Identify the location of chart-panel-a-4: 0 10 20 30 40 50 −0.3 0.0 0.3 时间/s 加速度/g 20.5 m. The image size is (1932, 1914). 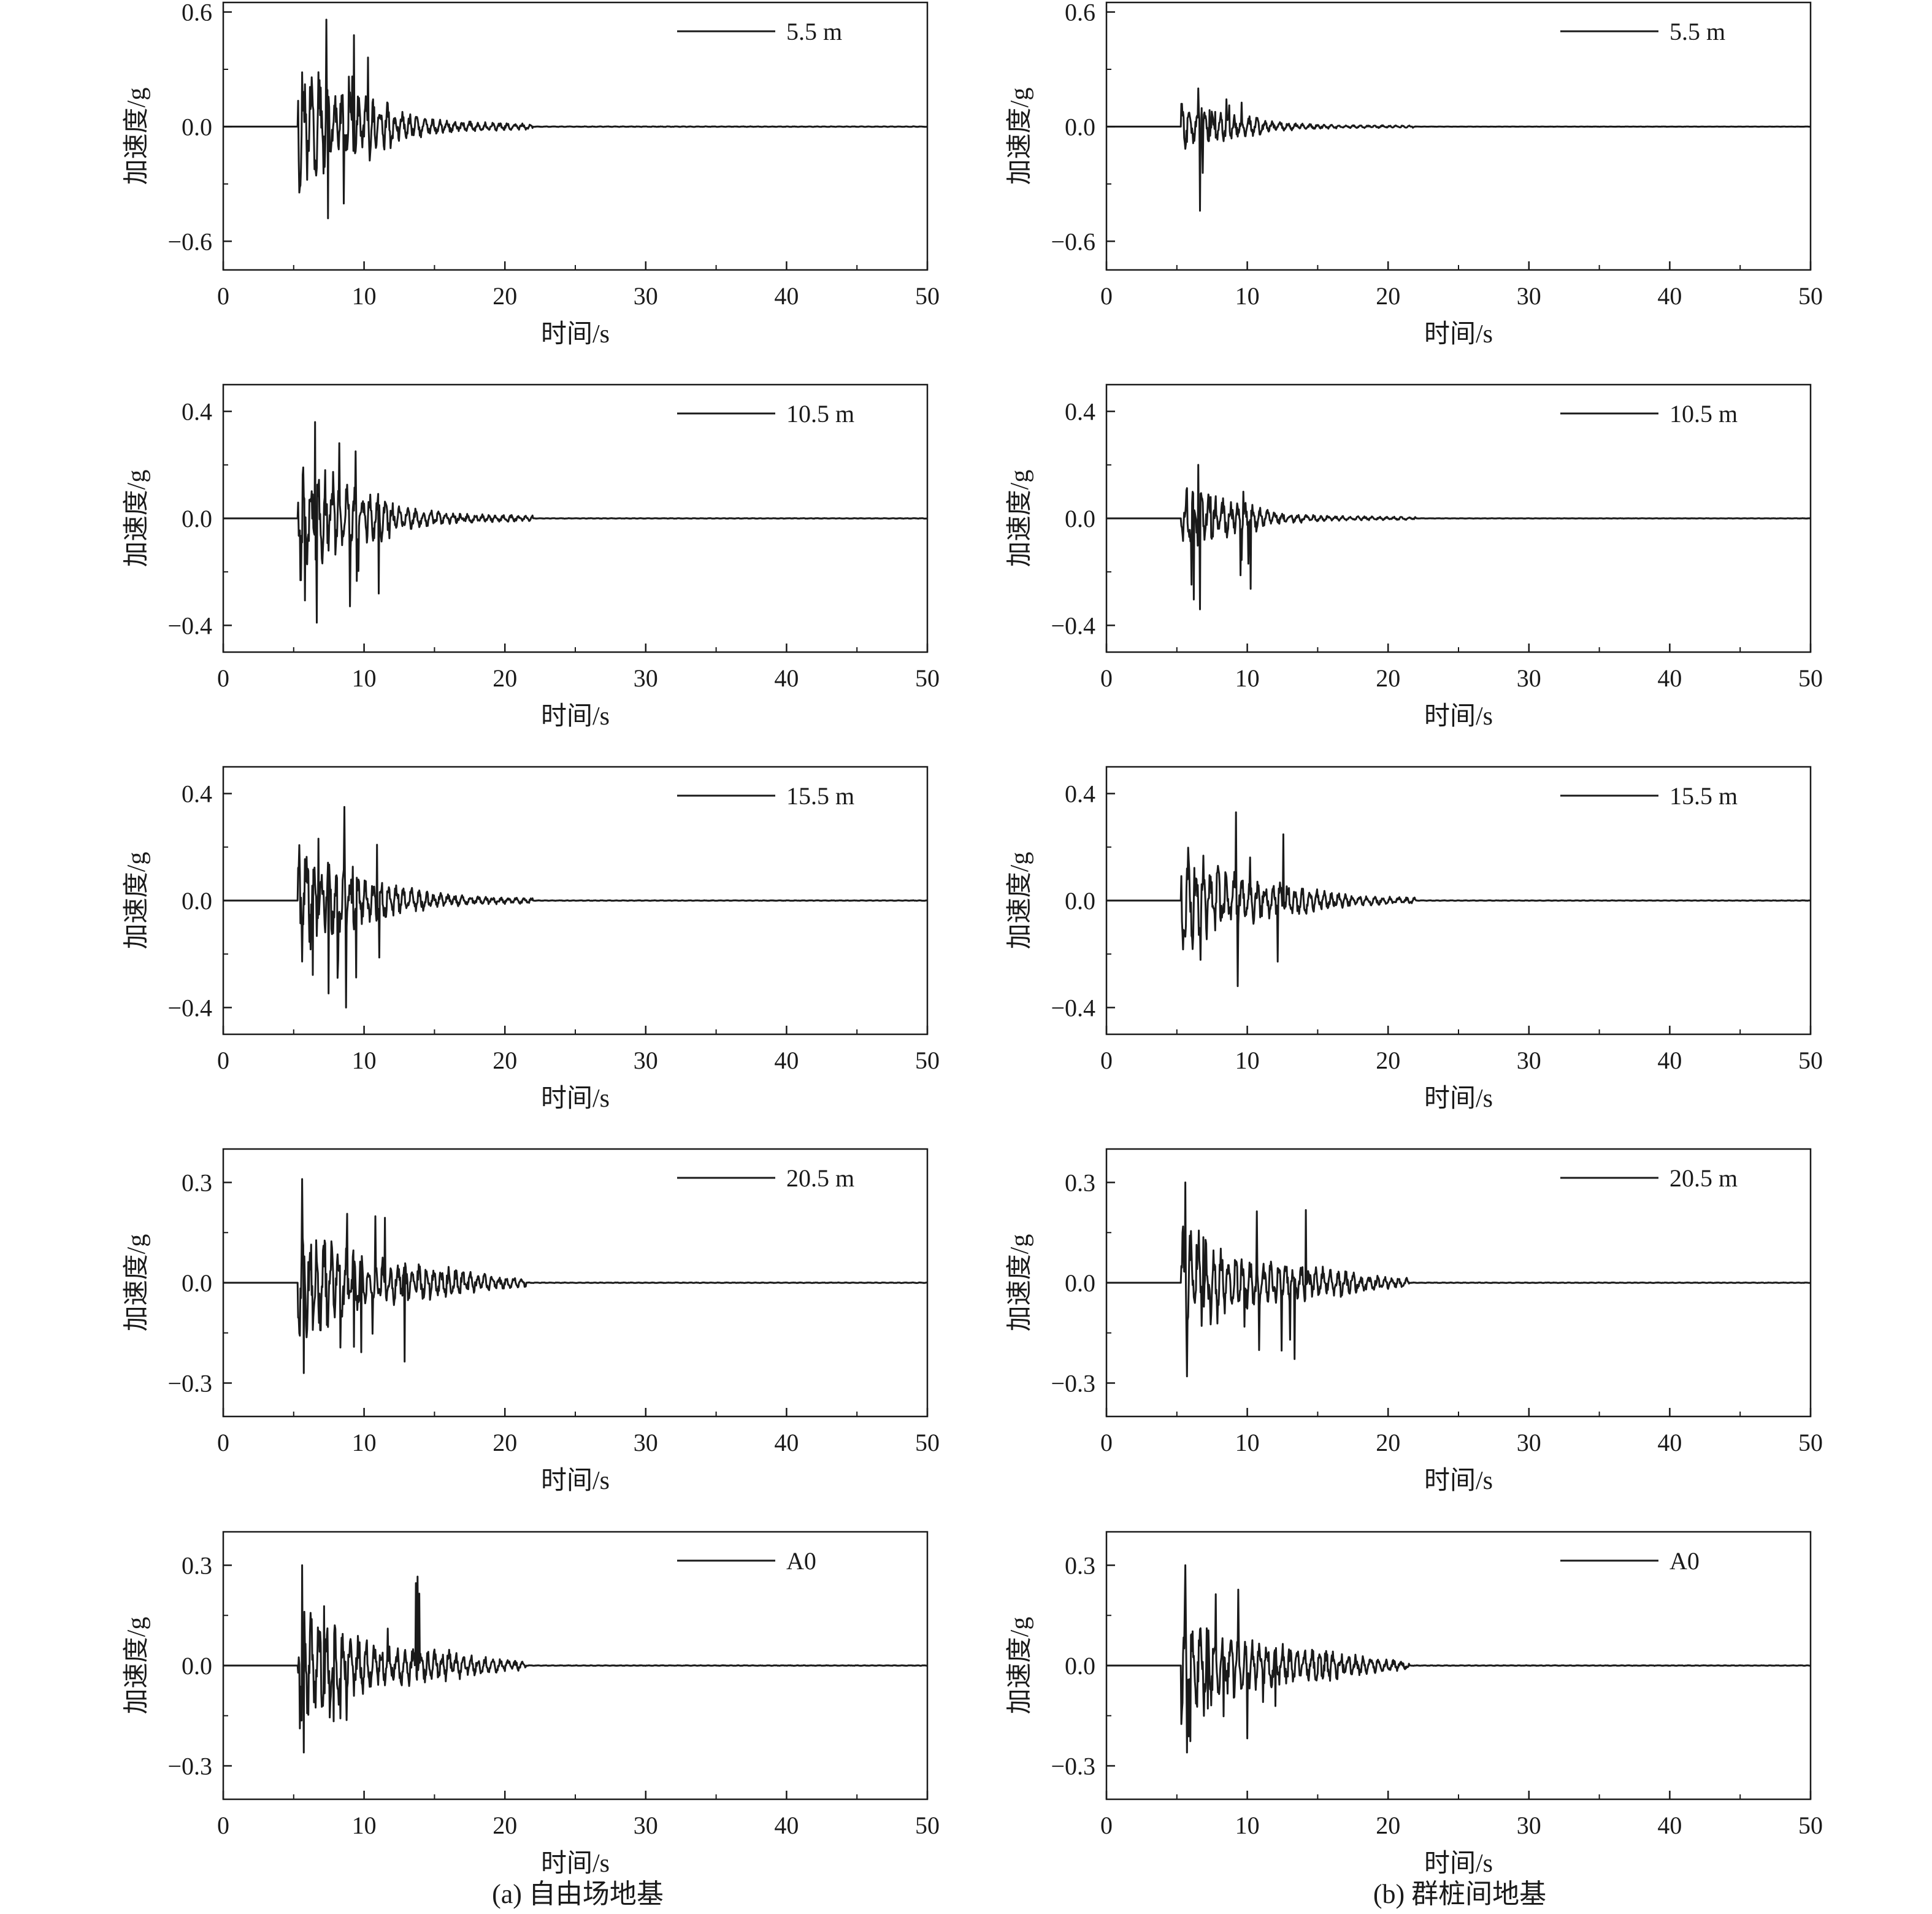
(531, 1321).